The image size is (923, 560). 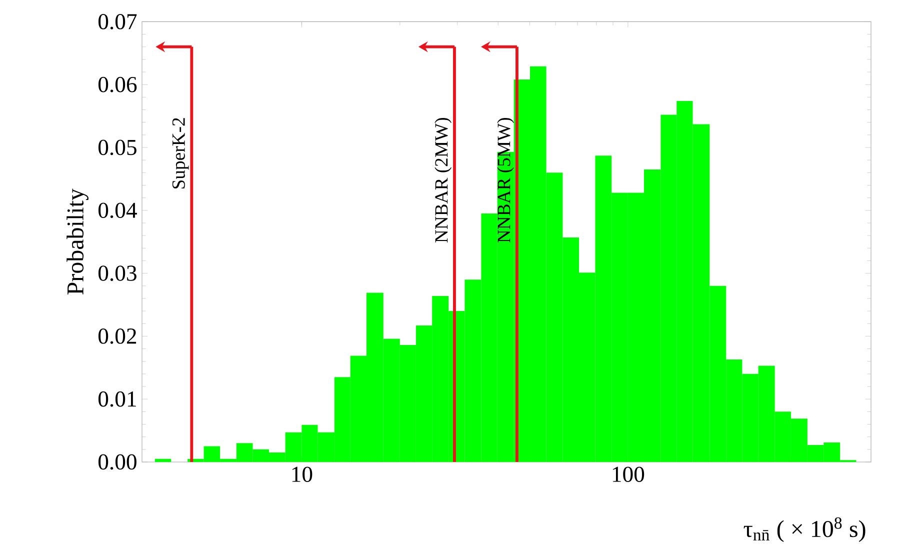 I want to click on y-tick-label: 0.05, so click(x=117, y=148).